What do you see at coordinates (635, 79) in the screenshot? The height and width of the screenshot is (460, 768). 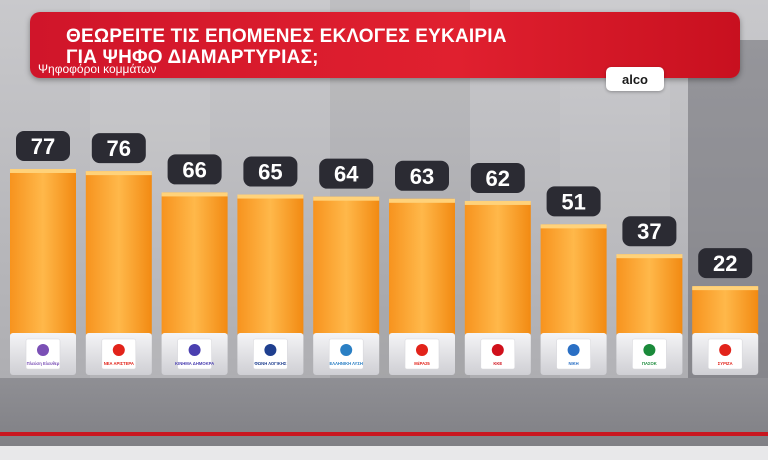 I see `source-logo: alco` at bounding box center [635, 79].